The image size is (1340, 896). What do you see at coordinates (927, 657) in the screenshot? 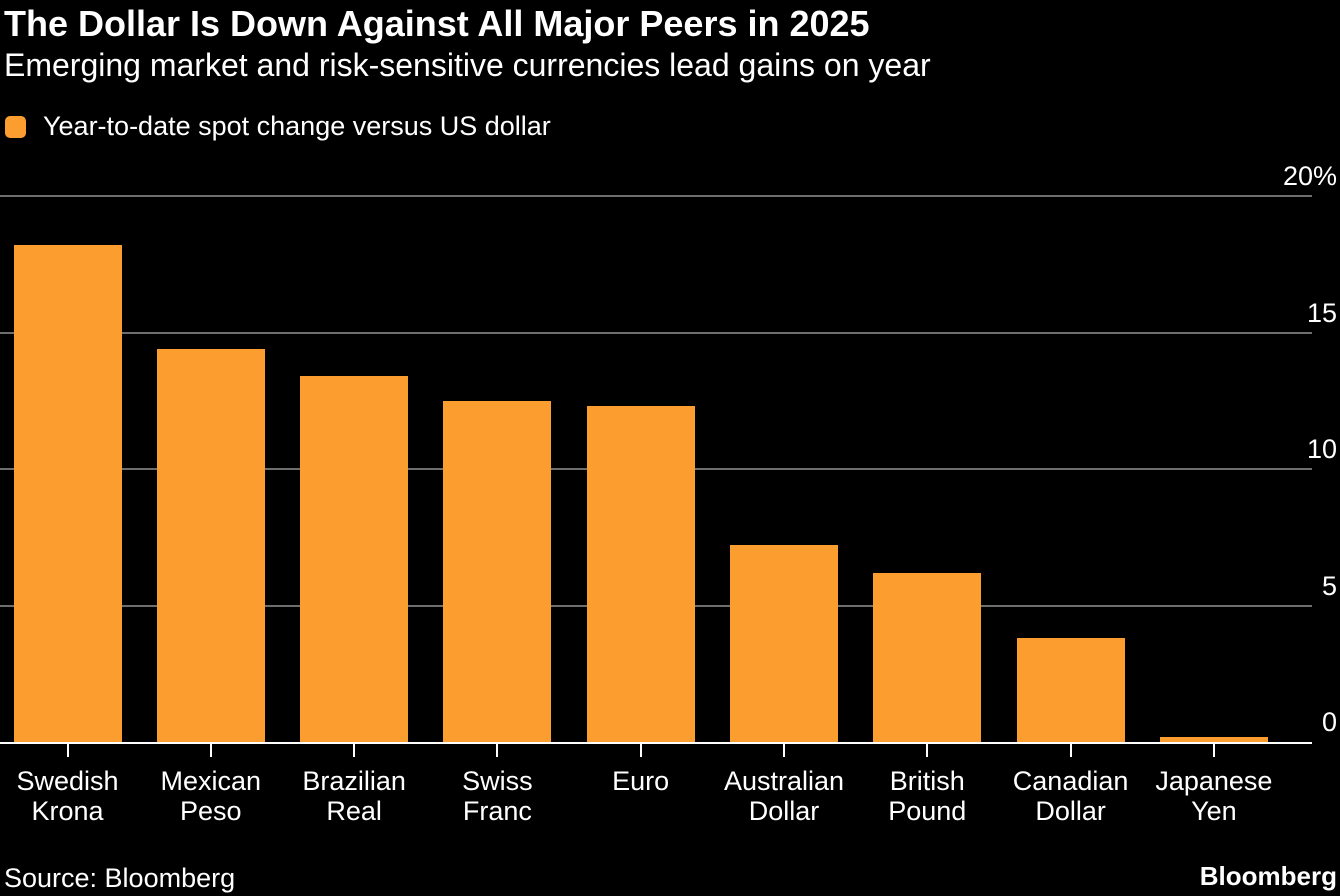
I see `bar-british-pound` at bounding box center [927, 657].